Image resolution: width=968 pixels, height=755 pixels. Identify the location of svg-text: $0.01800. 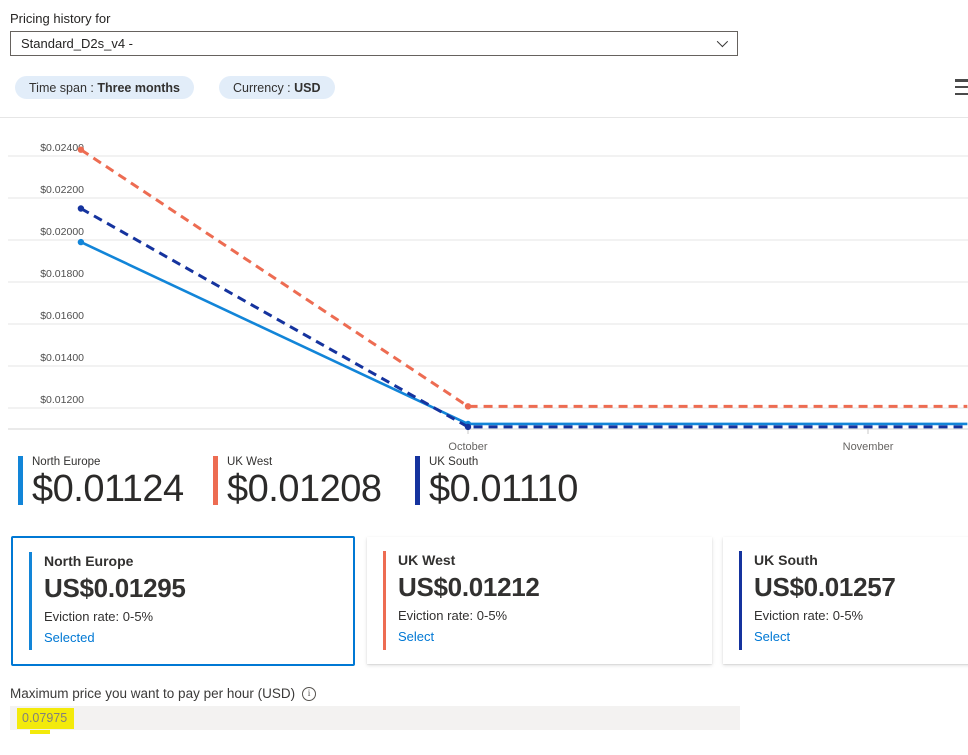
(62, 274).